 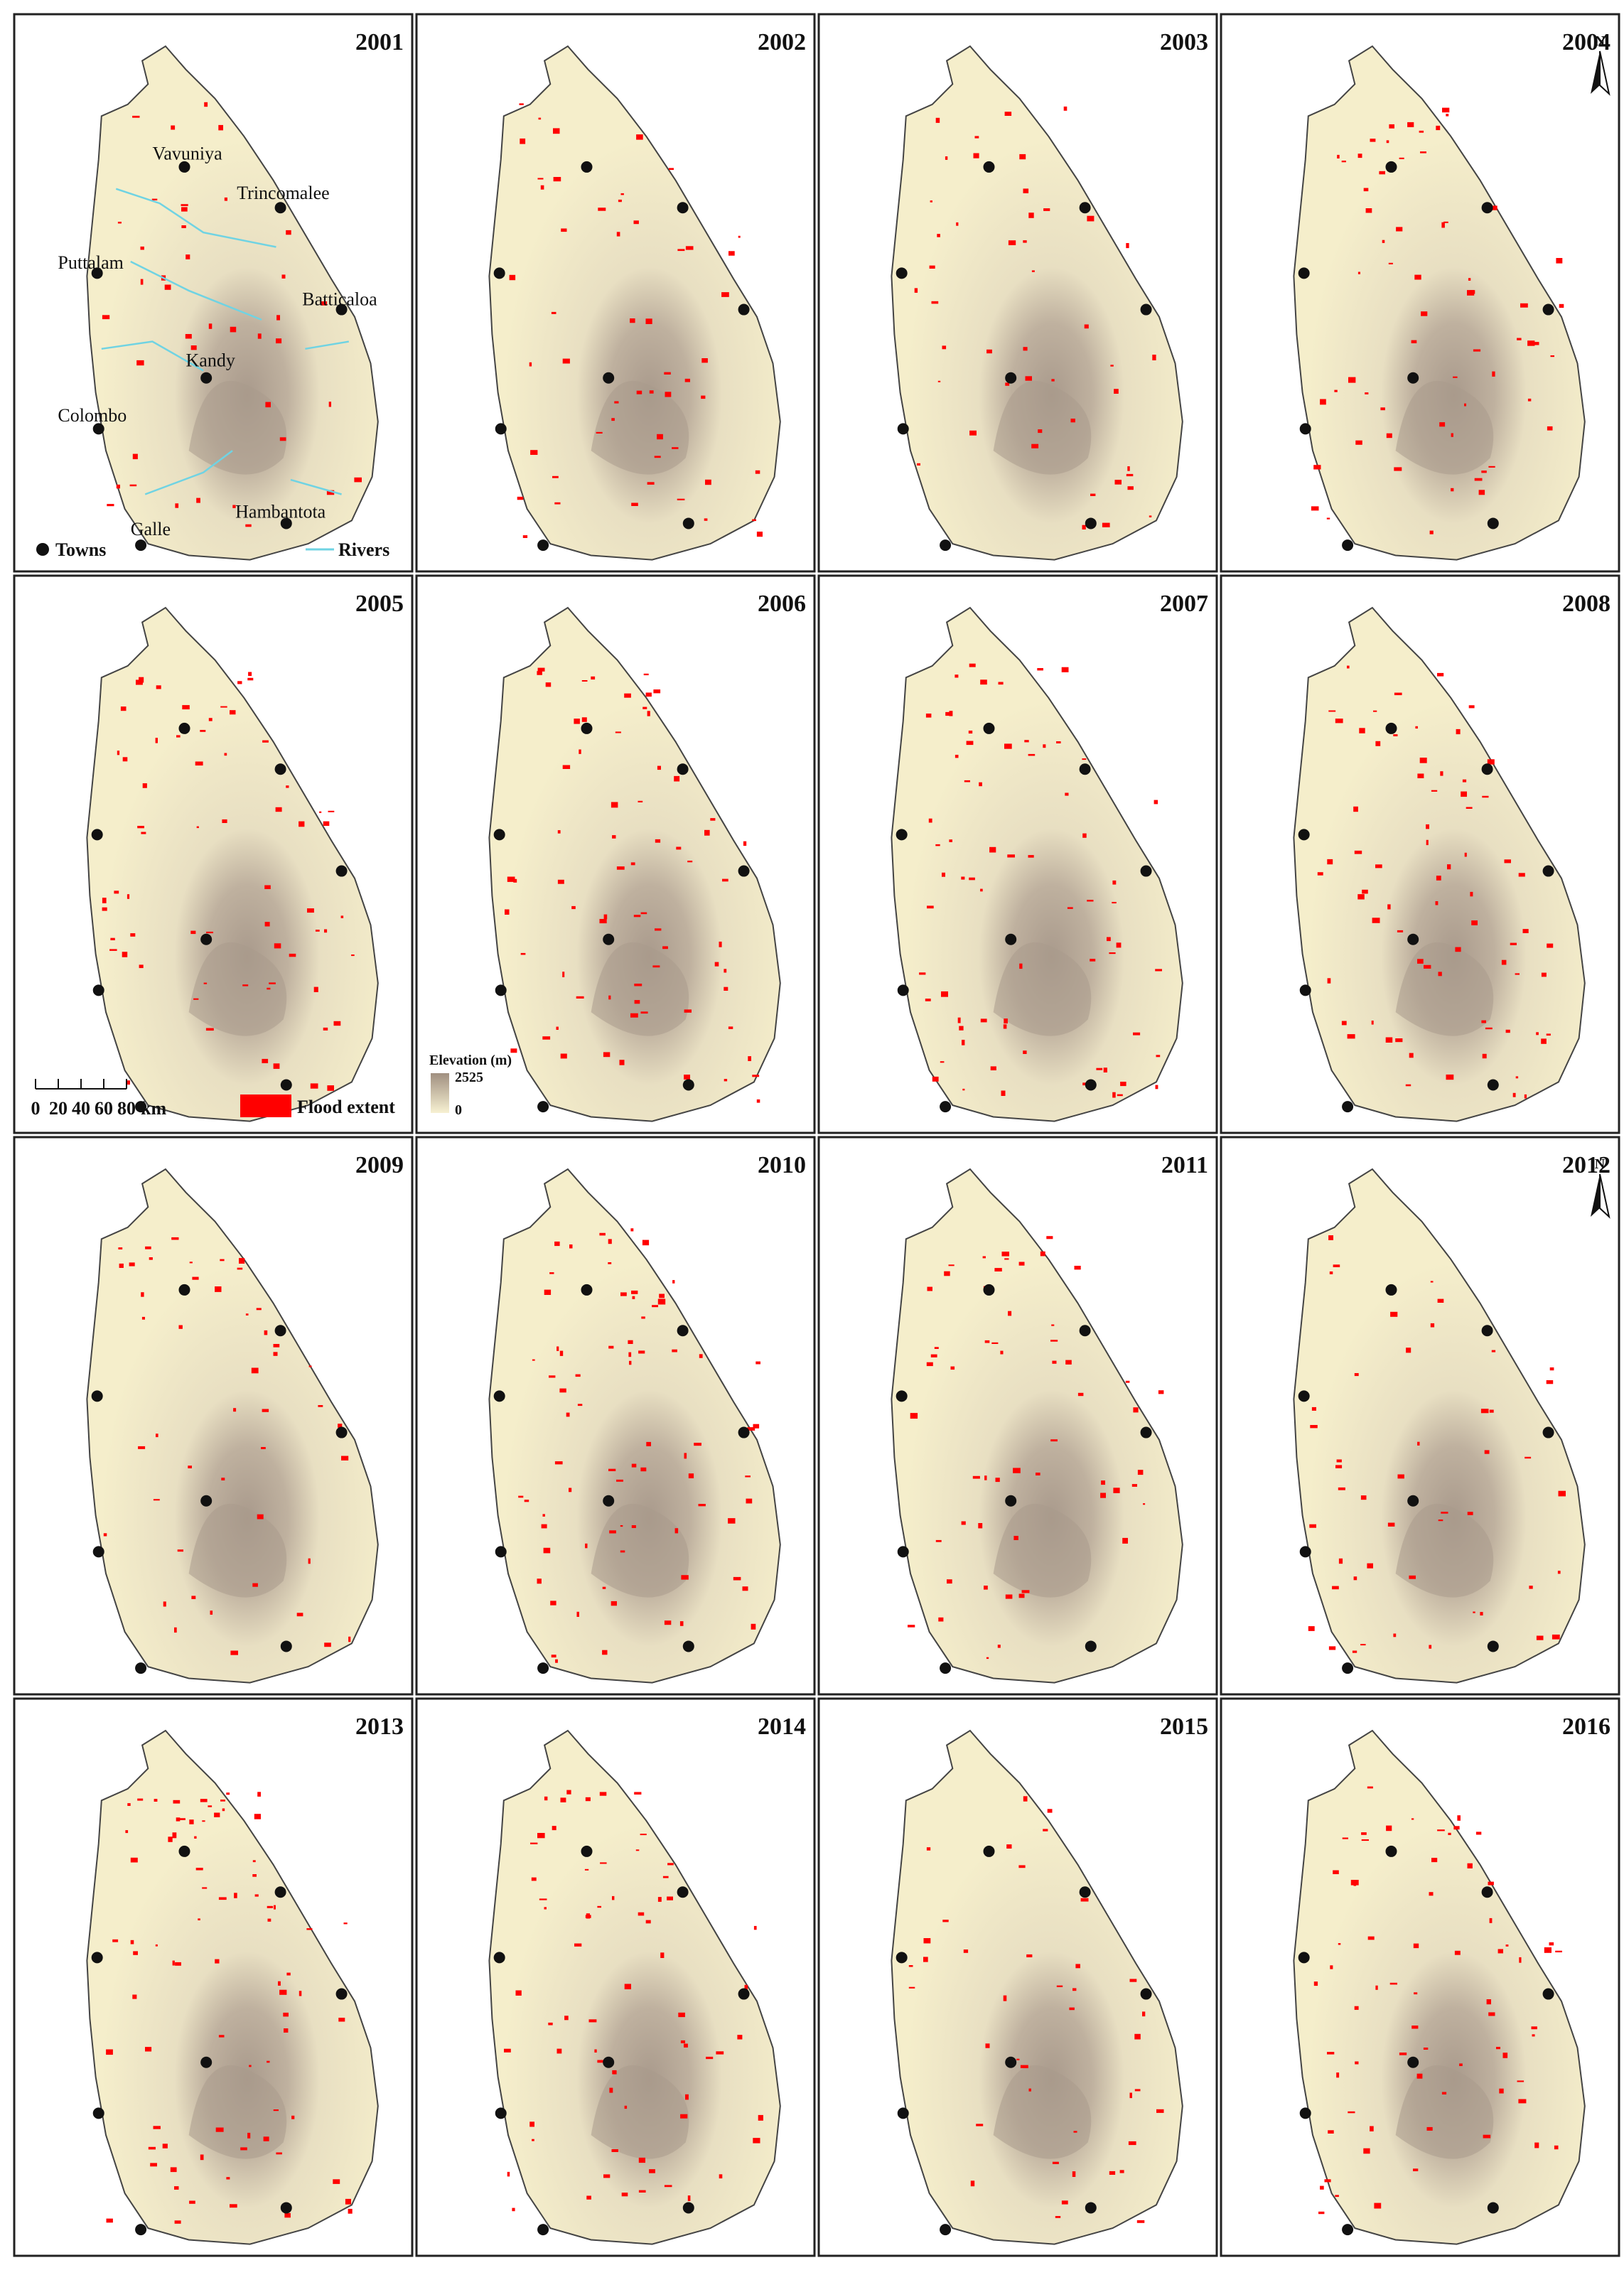 What do you see at coordinates (1595, 1195) in the screenshot?
I see `north-arrow` at bounding box center [1595, 1195].